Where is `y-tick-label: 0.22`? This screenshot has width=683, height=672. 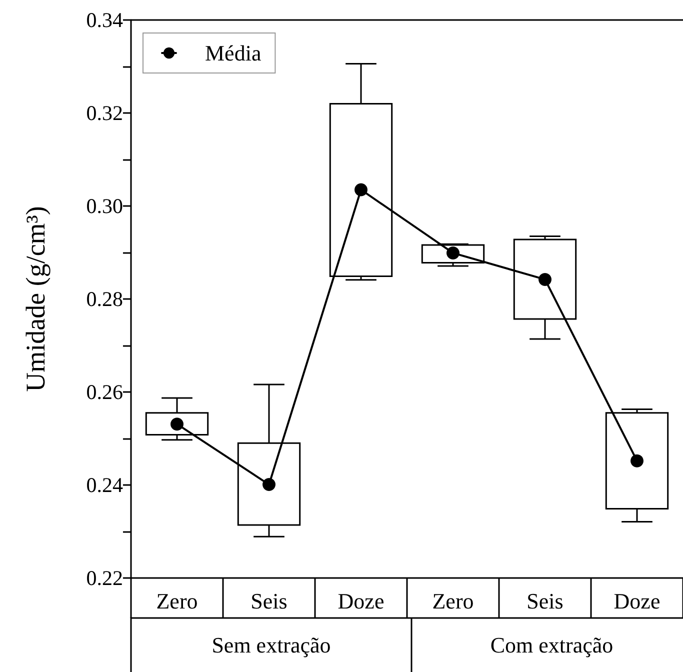 y-tick-label: 0.22 is located at coordinates (104, 578).